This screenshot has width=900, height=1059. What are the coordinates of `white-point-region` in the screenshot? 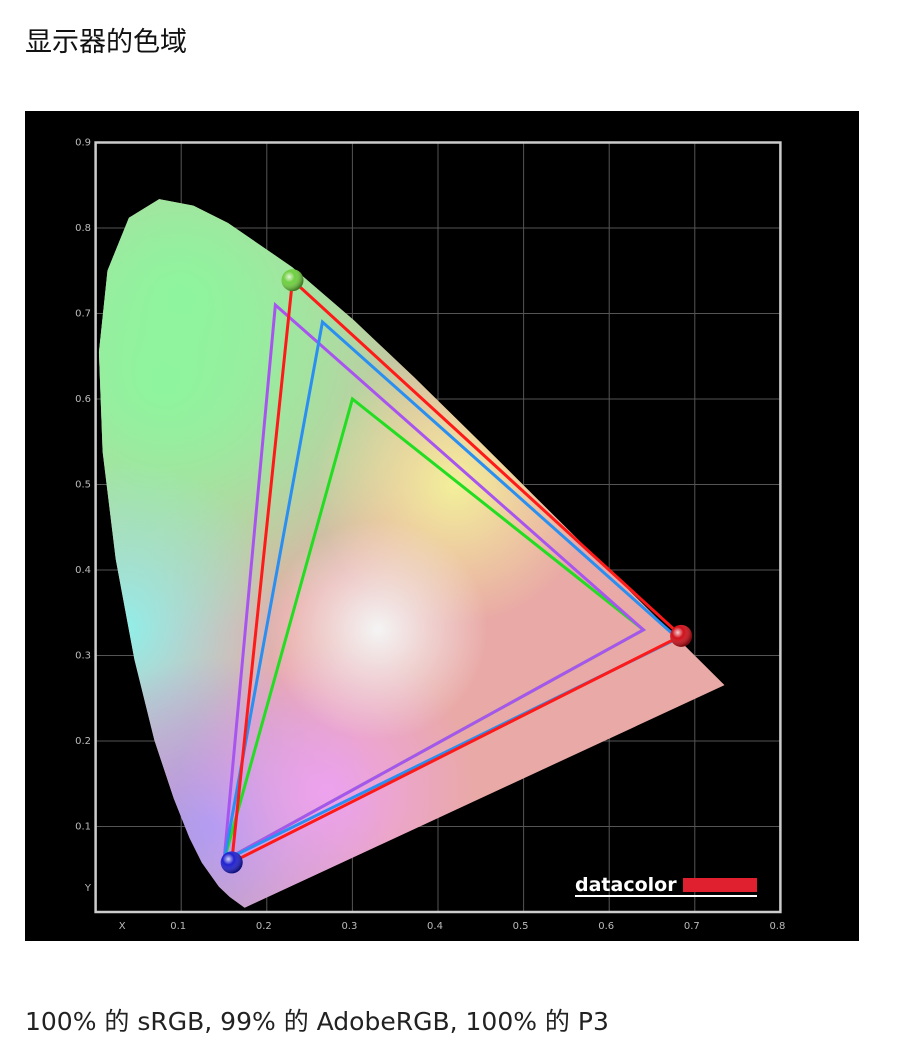 It's located at (378, 629).